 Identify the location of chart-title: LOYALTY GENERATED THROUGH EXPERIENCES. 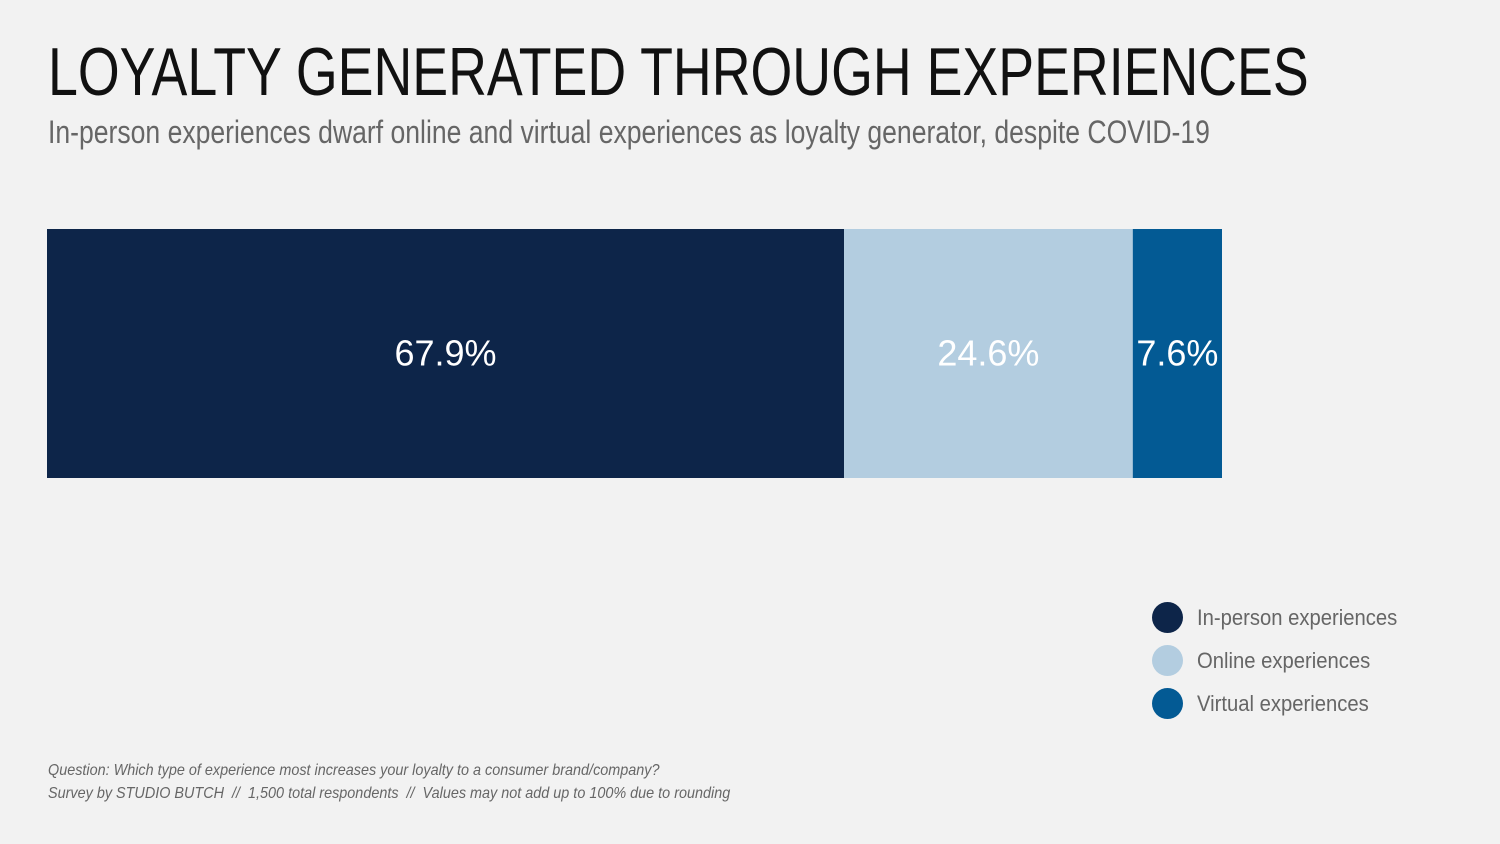
(678, 72).